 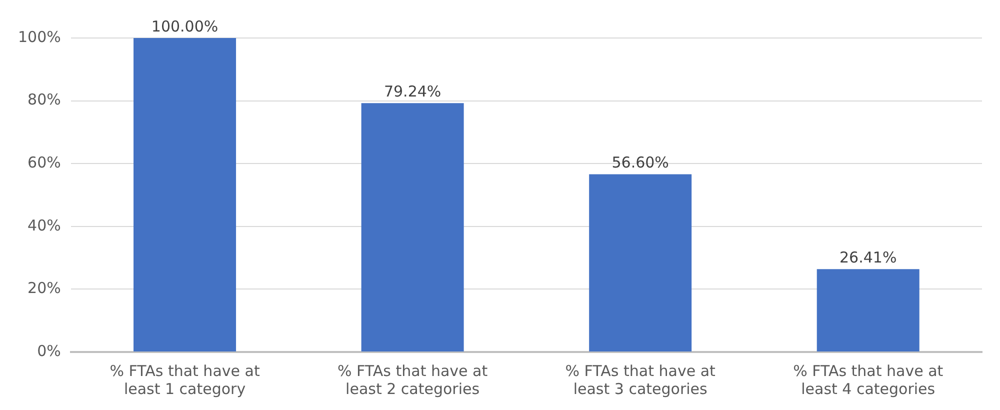 I want to click on y-tick-label: 20%, so click(x=44, y=288).